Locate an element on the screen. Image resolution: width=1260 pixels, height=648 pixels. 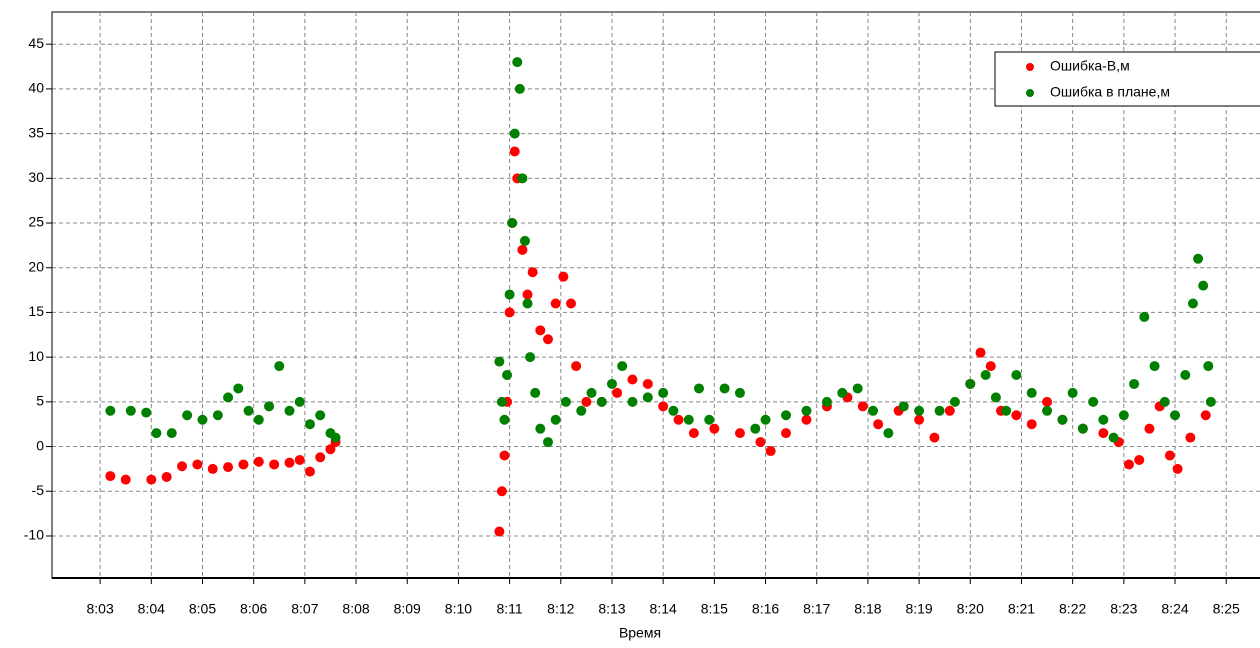
x-tick-label: 8:17 is located at coordinates (816, 609).